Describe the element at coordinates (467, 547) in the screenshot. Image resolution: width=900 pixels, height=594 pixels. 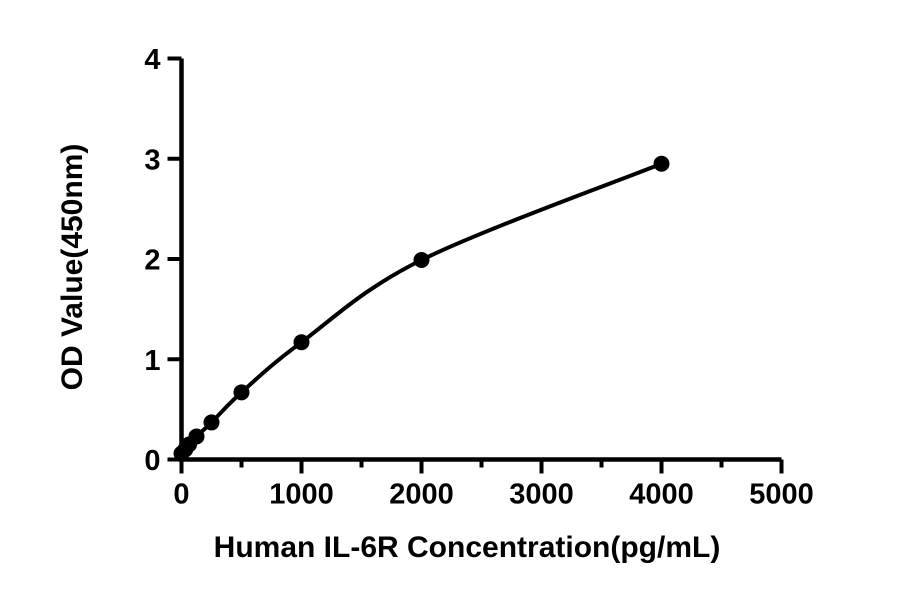
I see `x-axis-title: Human IL-6R Concentration(pg/mL)` at that location.